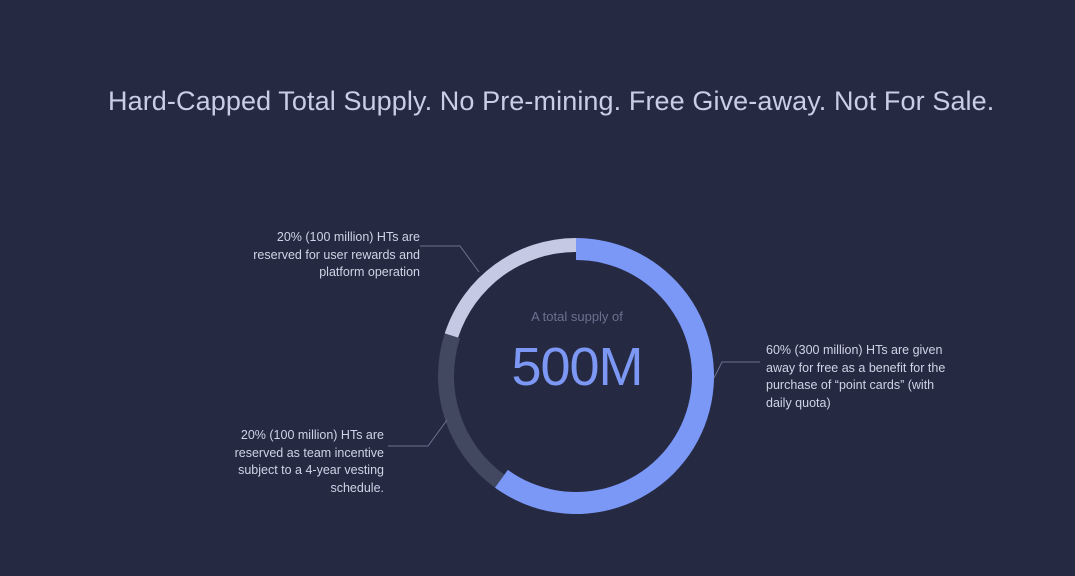  What do you see at coordinates (311, 470) in the screenshot?
I see `callout-line: subject to a 4-year vesting` at bounding box center [311, 470].